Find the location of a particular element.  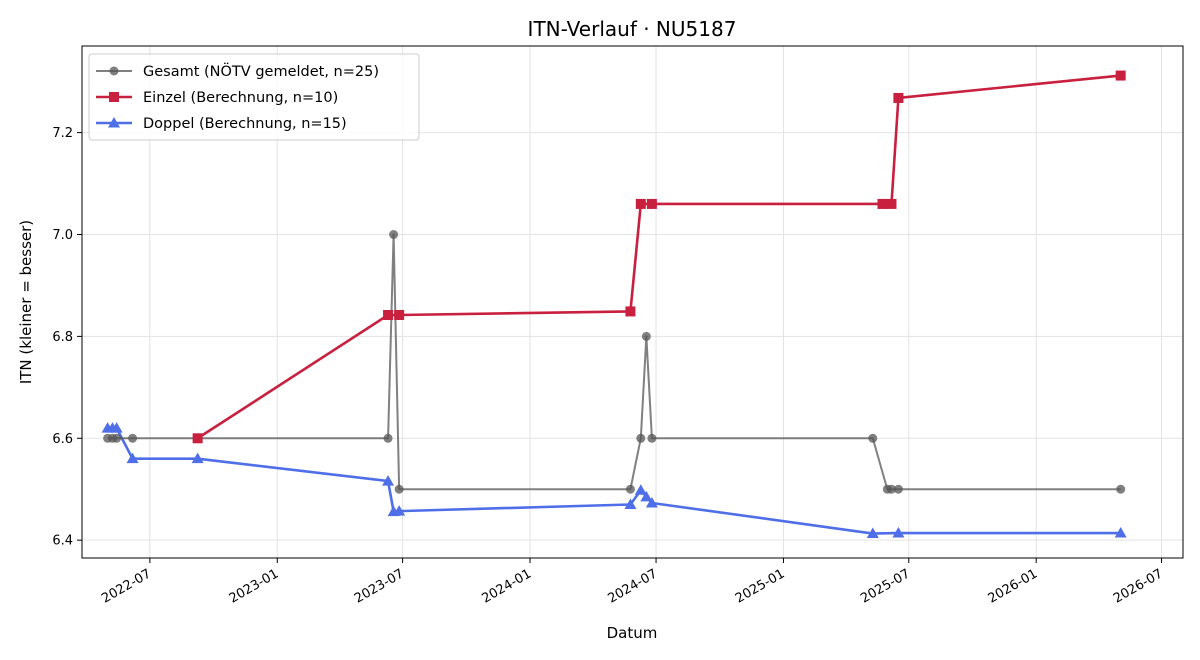

legend-label: Gesamt (NÖTV gemeldet, n=25) is located at coordinates (261, 71).